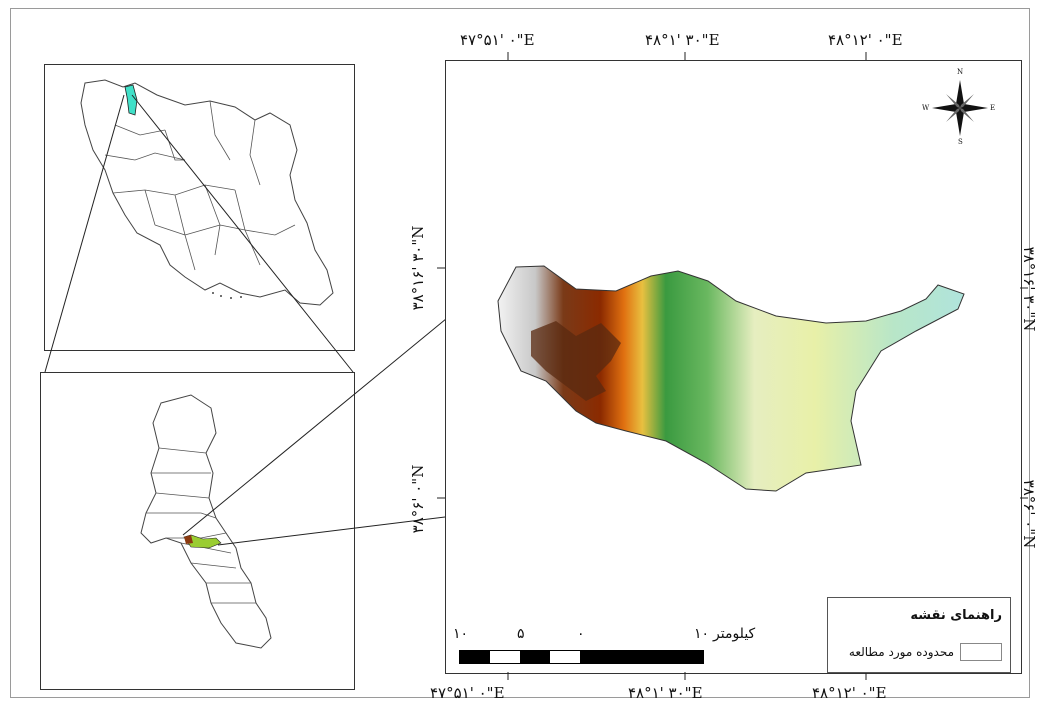 The height and width of the screenshot is (717, 1042). What do you see at coordinates (665, 693) in the screenshot?
I see `bottom-tick-2: ۴۸°۱' ۳۰"E` at bounding box center [665, 693].